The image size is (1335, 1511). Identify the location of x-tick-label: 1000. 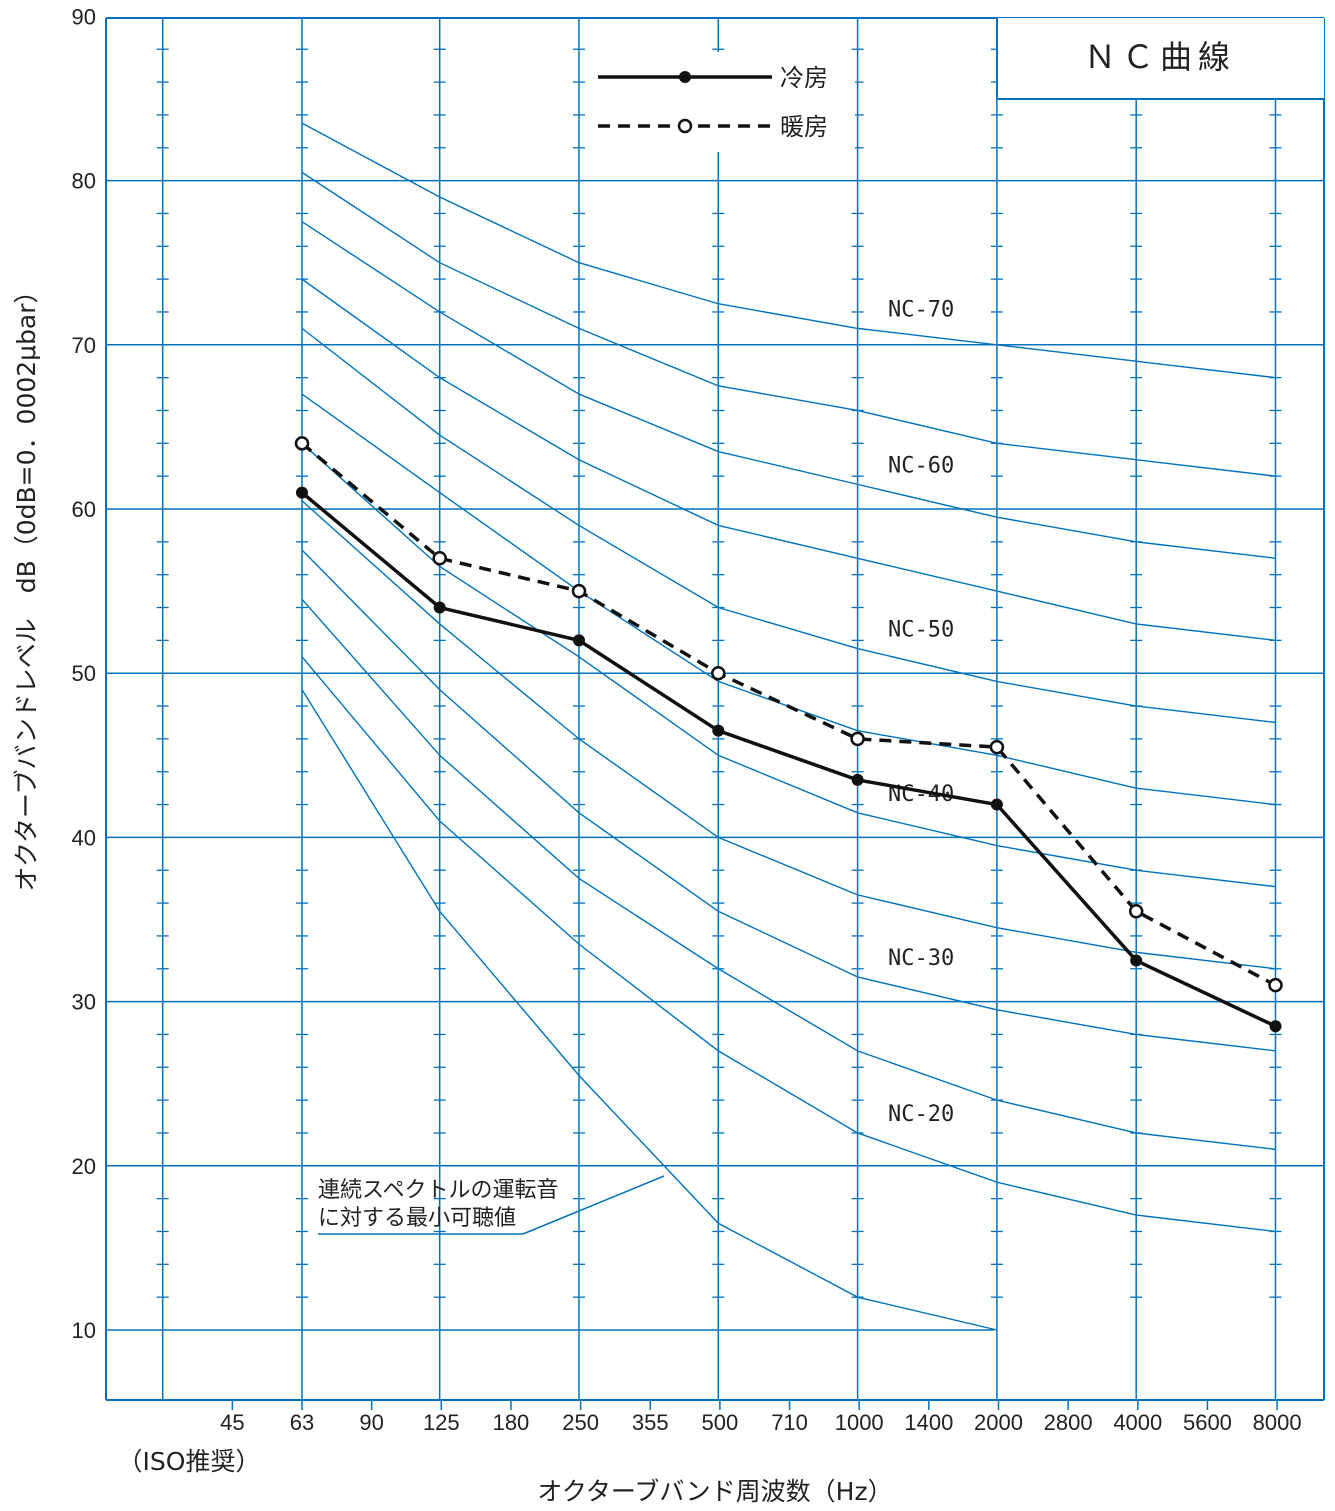
(859, 1422).